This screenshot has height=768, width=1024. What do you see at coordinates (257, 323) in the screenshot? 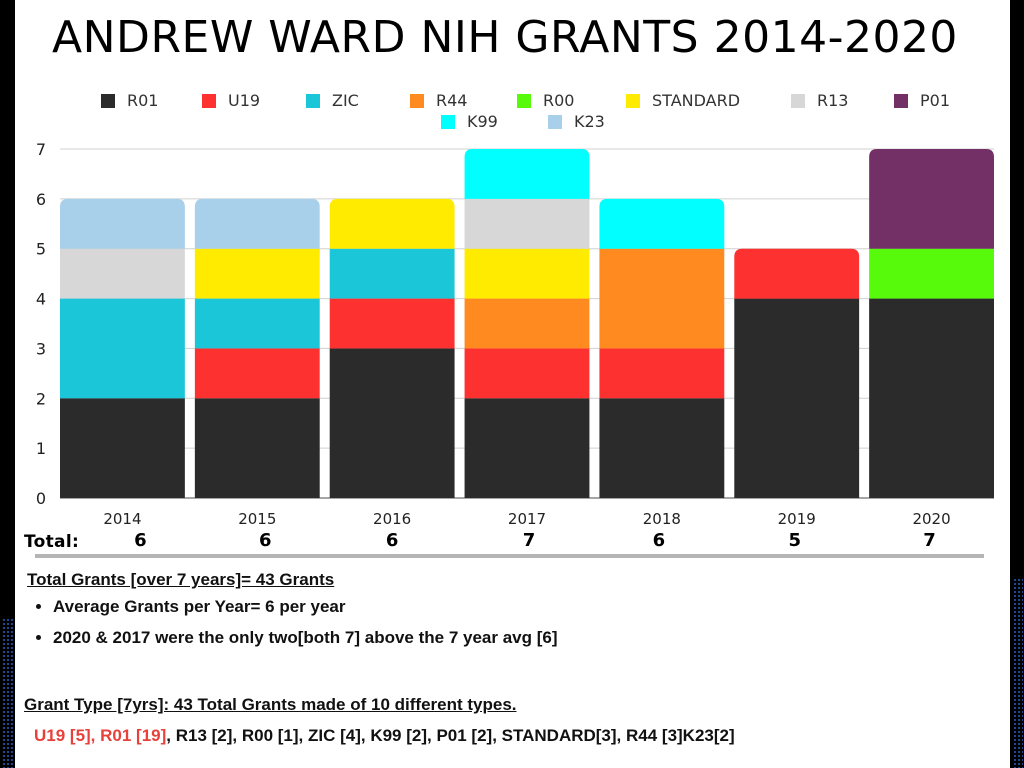
I see `bar-segment-zic-2015` at bounding box center [257, 323].